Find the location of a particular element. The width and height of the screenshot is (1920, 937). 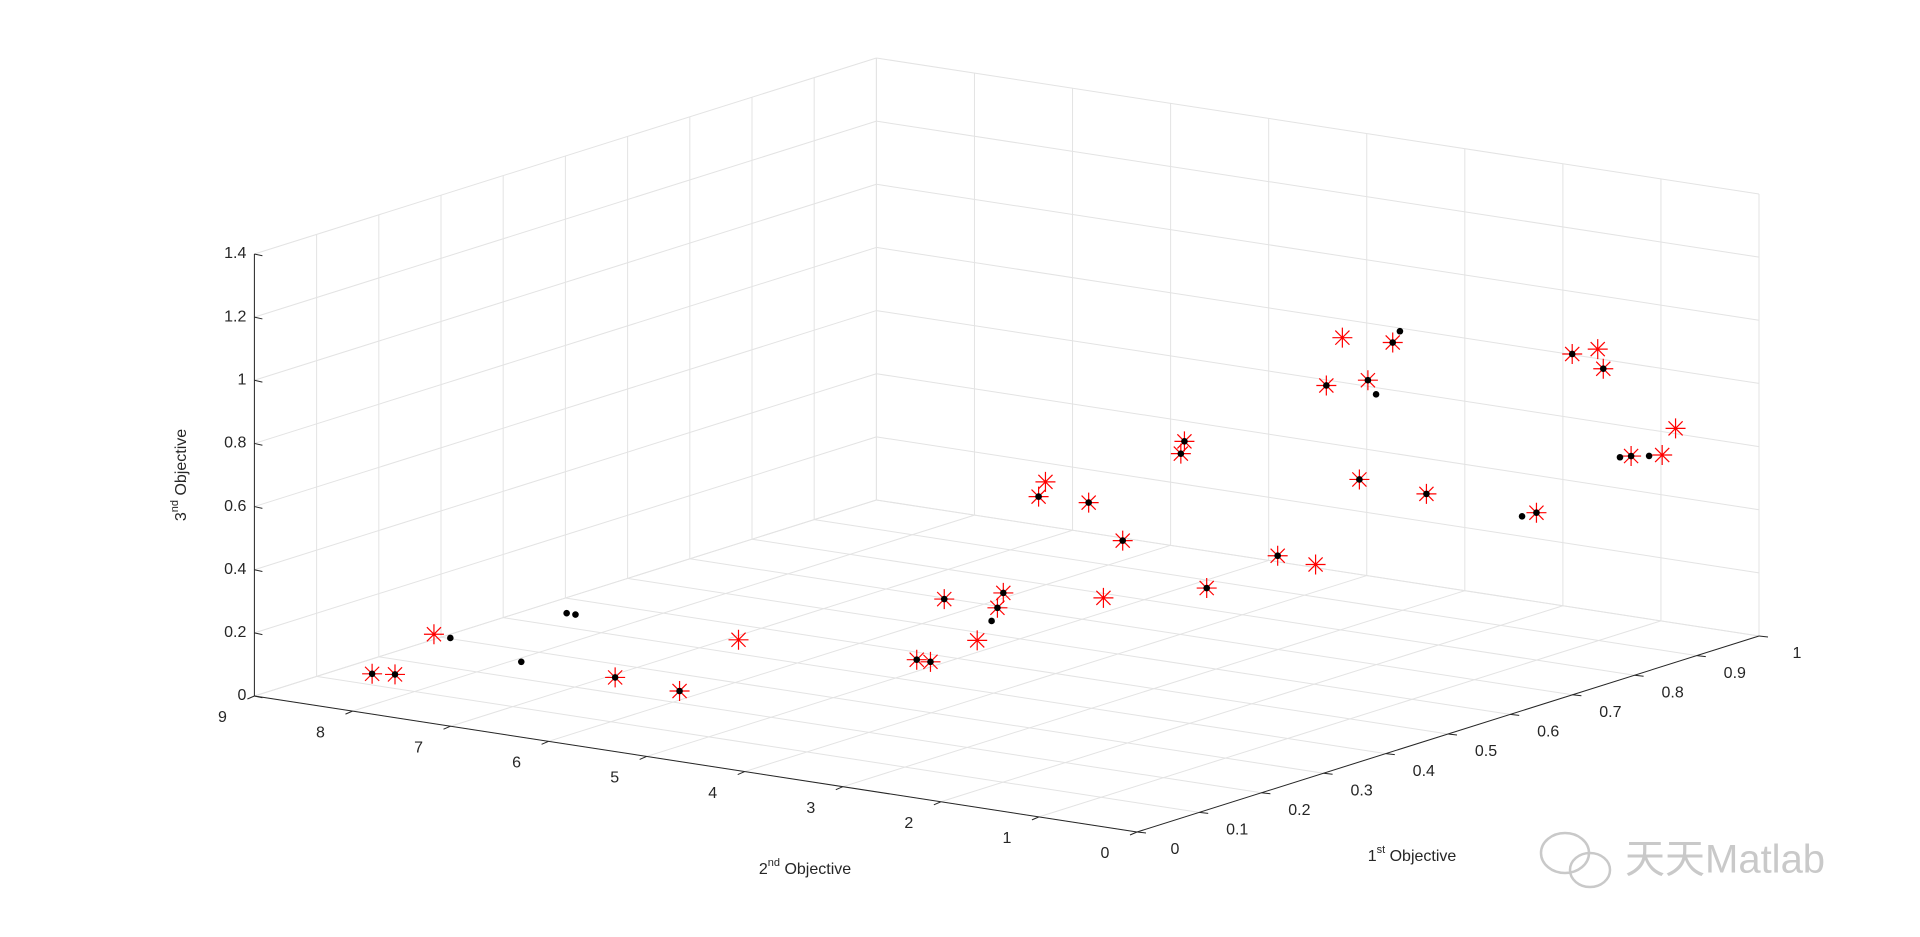

y-tick-label: 8 is located at coordinates (320, 732).